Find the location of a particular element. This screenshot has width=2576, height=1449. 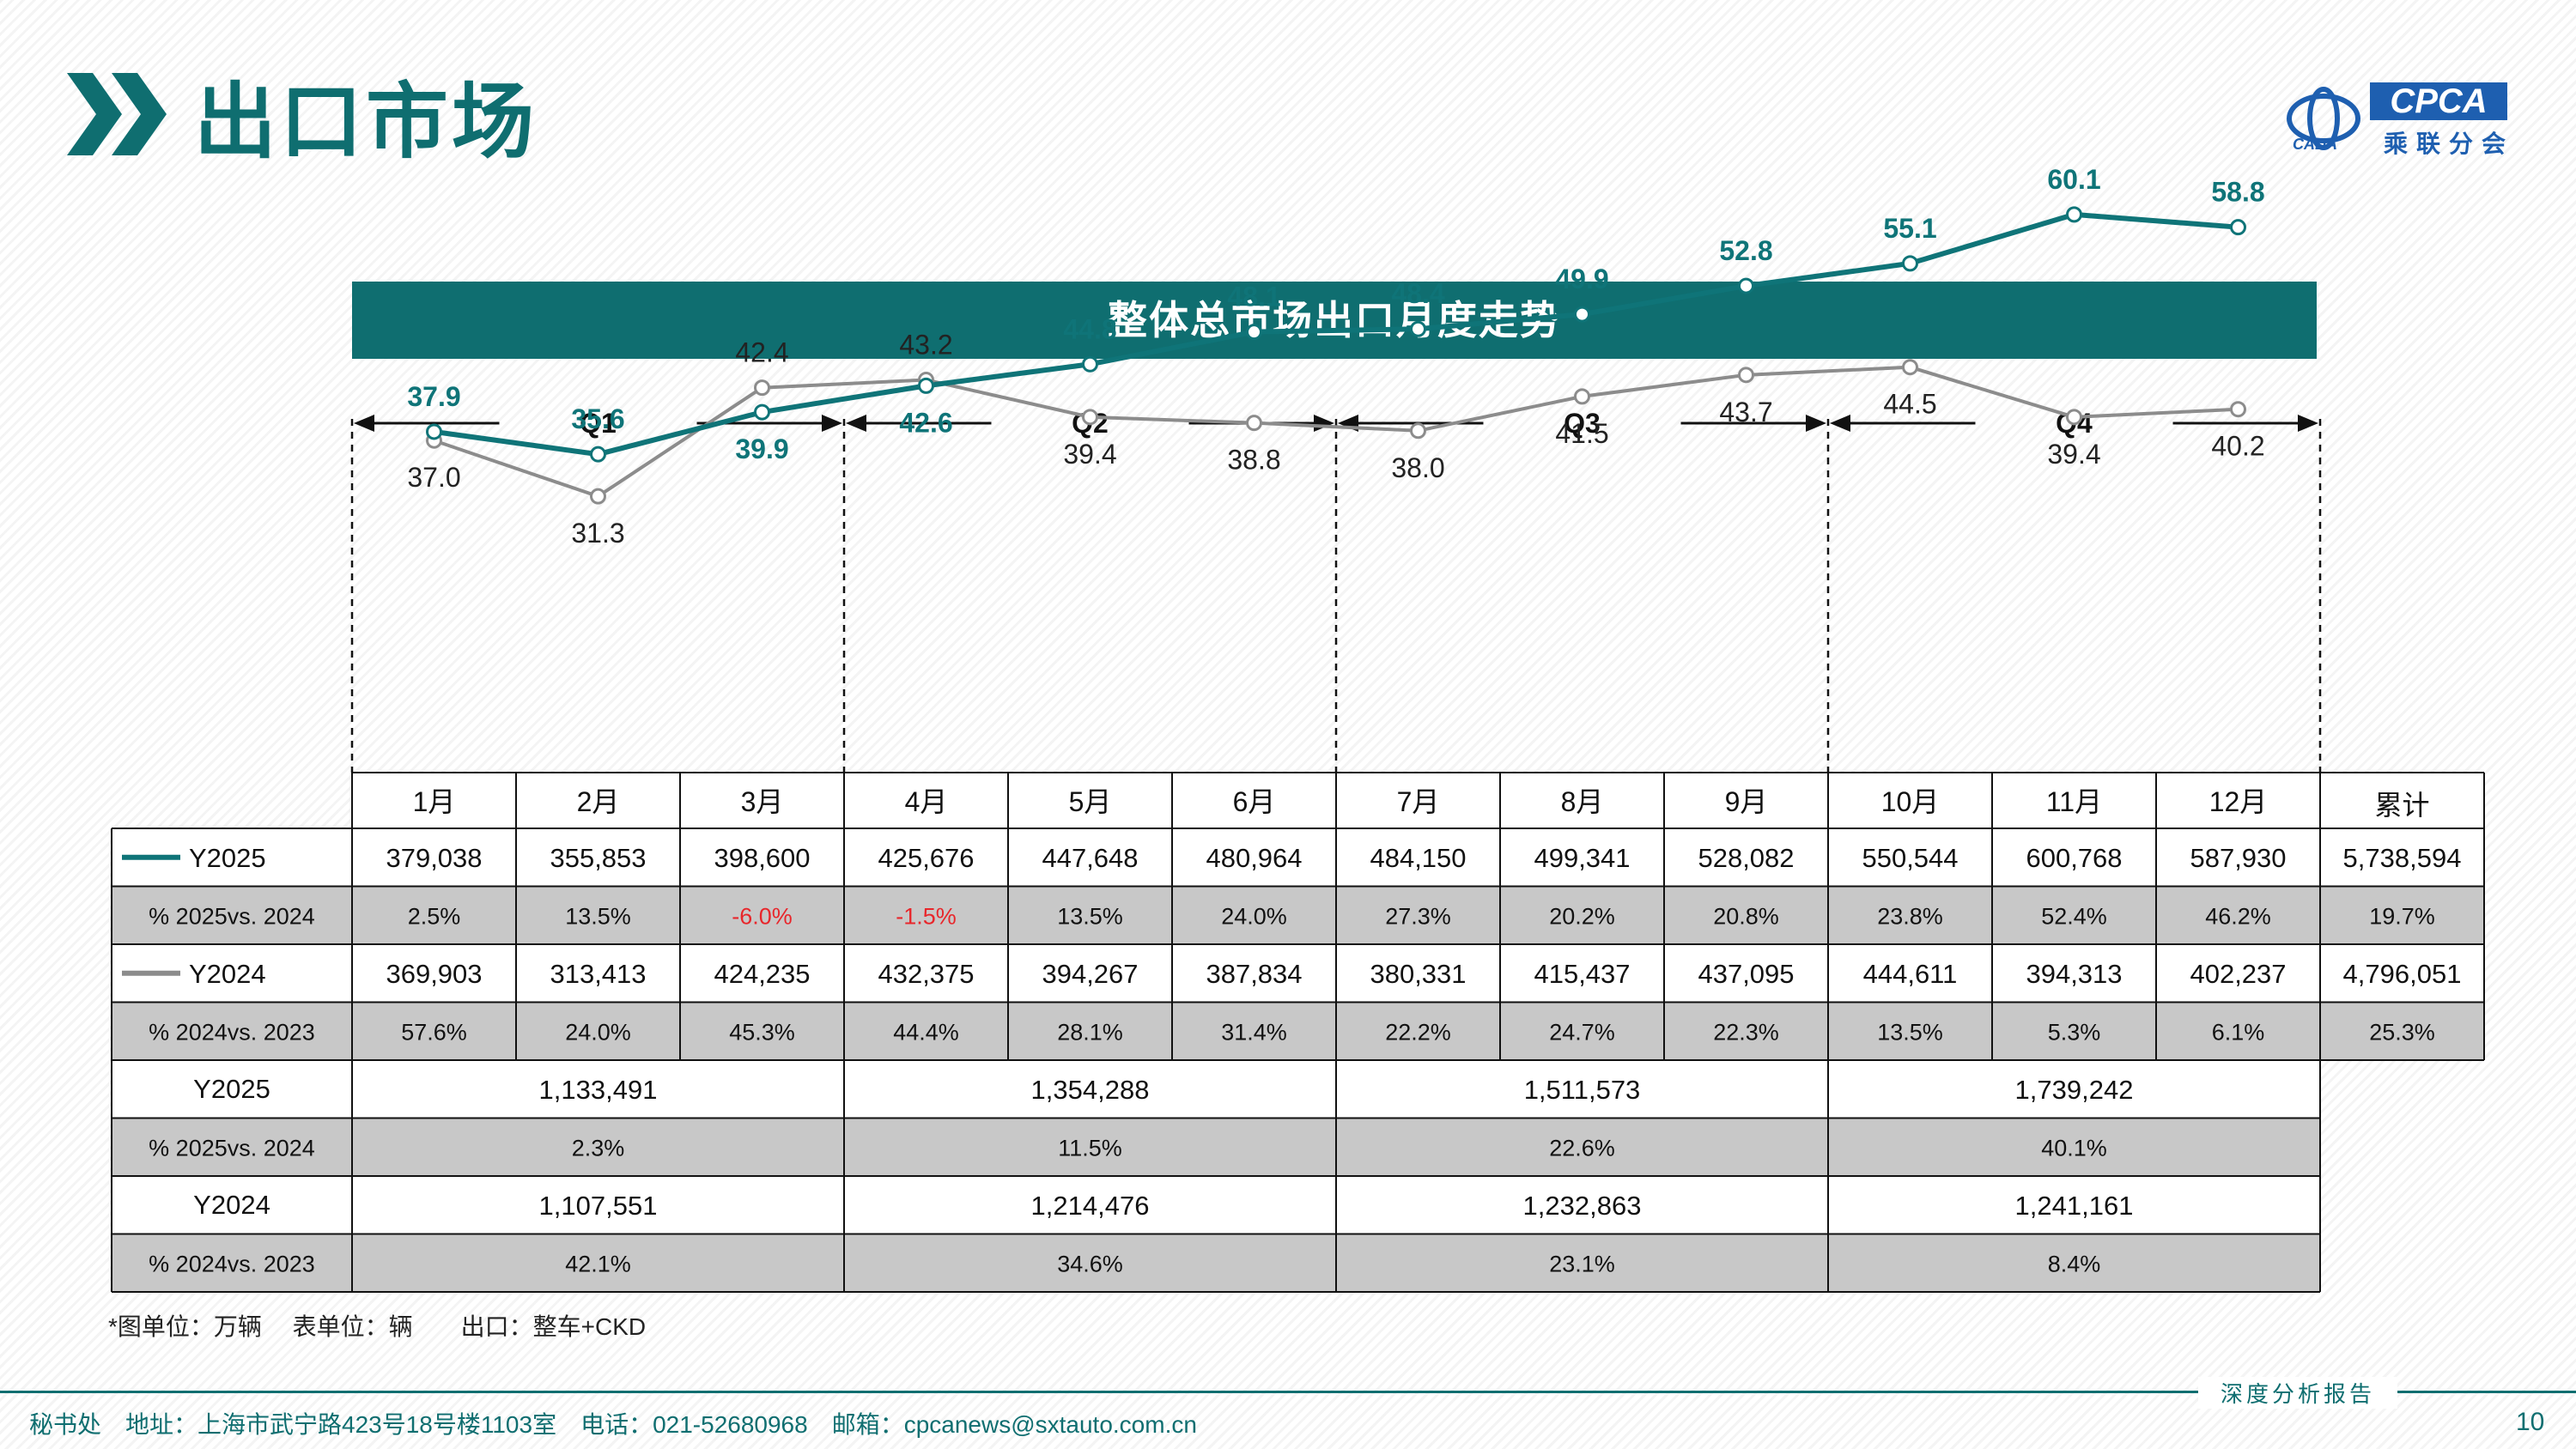

table-cell: 398,600 is located at coordinates (762, 858).